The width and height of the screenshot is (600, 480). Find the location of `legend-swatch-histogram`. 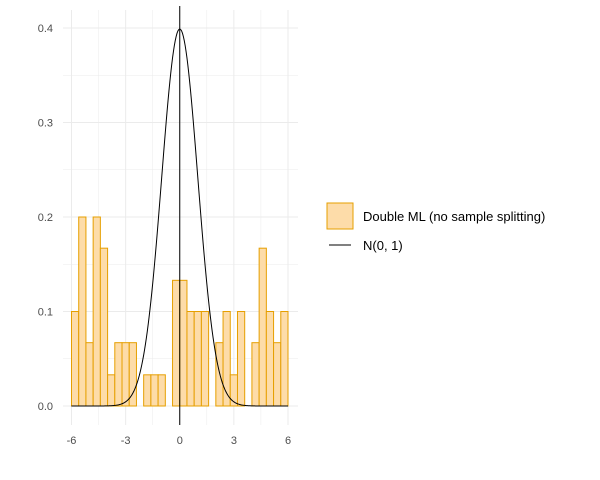

legend-swatch-histogram is located at coordinates (340, 216).